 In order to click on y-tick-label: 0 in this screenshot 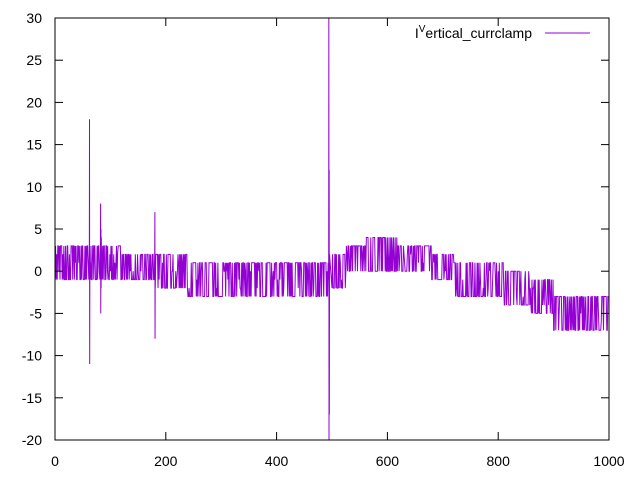, I will do `click(38, 271)`.